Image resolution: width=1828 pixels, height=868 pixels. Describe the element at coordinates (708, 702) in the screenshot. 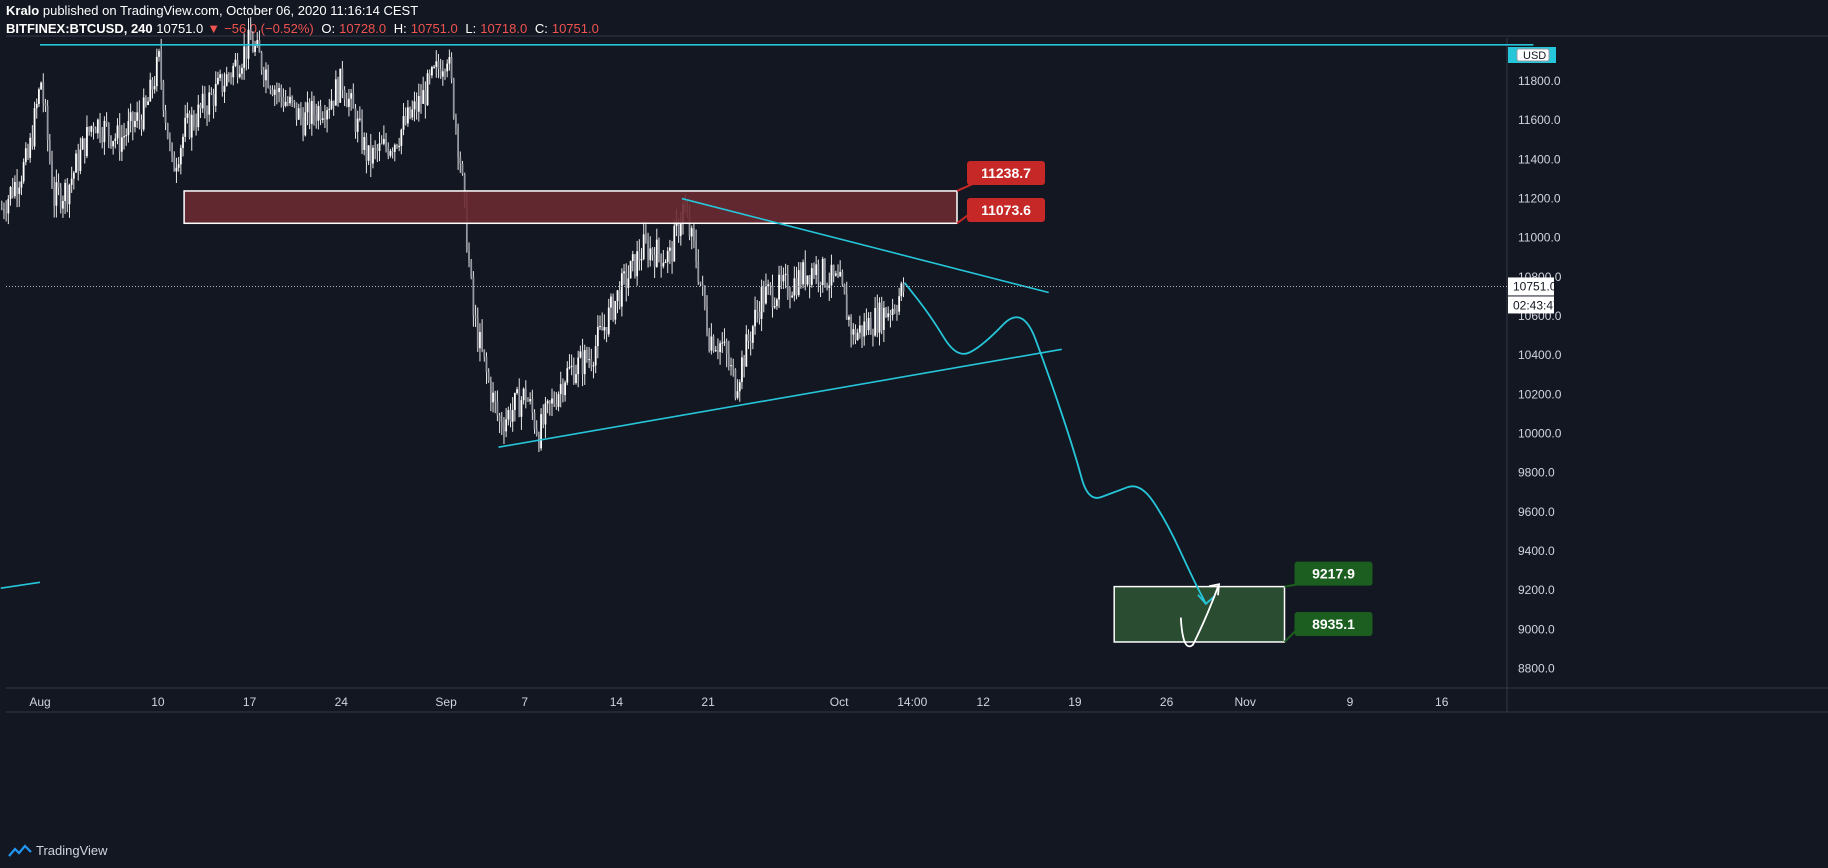

I see `time-tick-label: 21` at that location.